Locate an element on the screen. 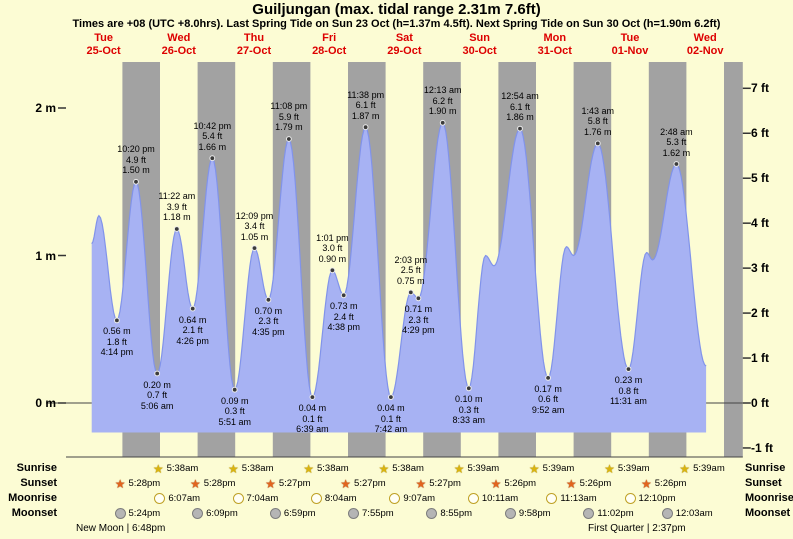 The width and height of the screenshot is (793, 539). night-band is located at coordinates (733, 259).